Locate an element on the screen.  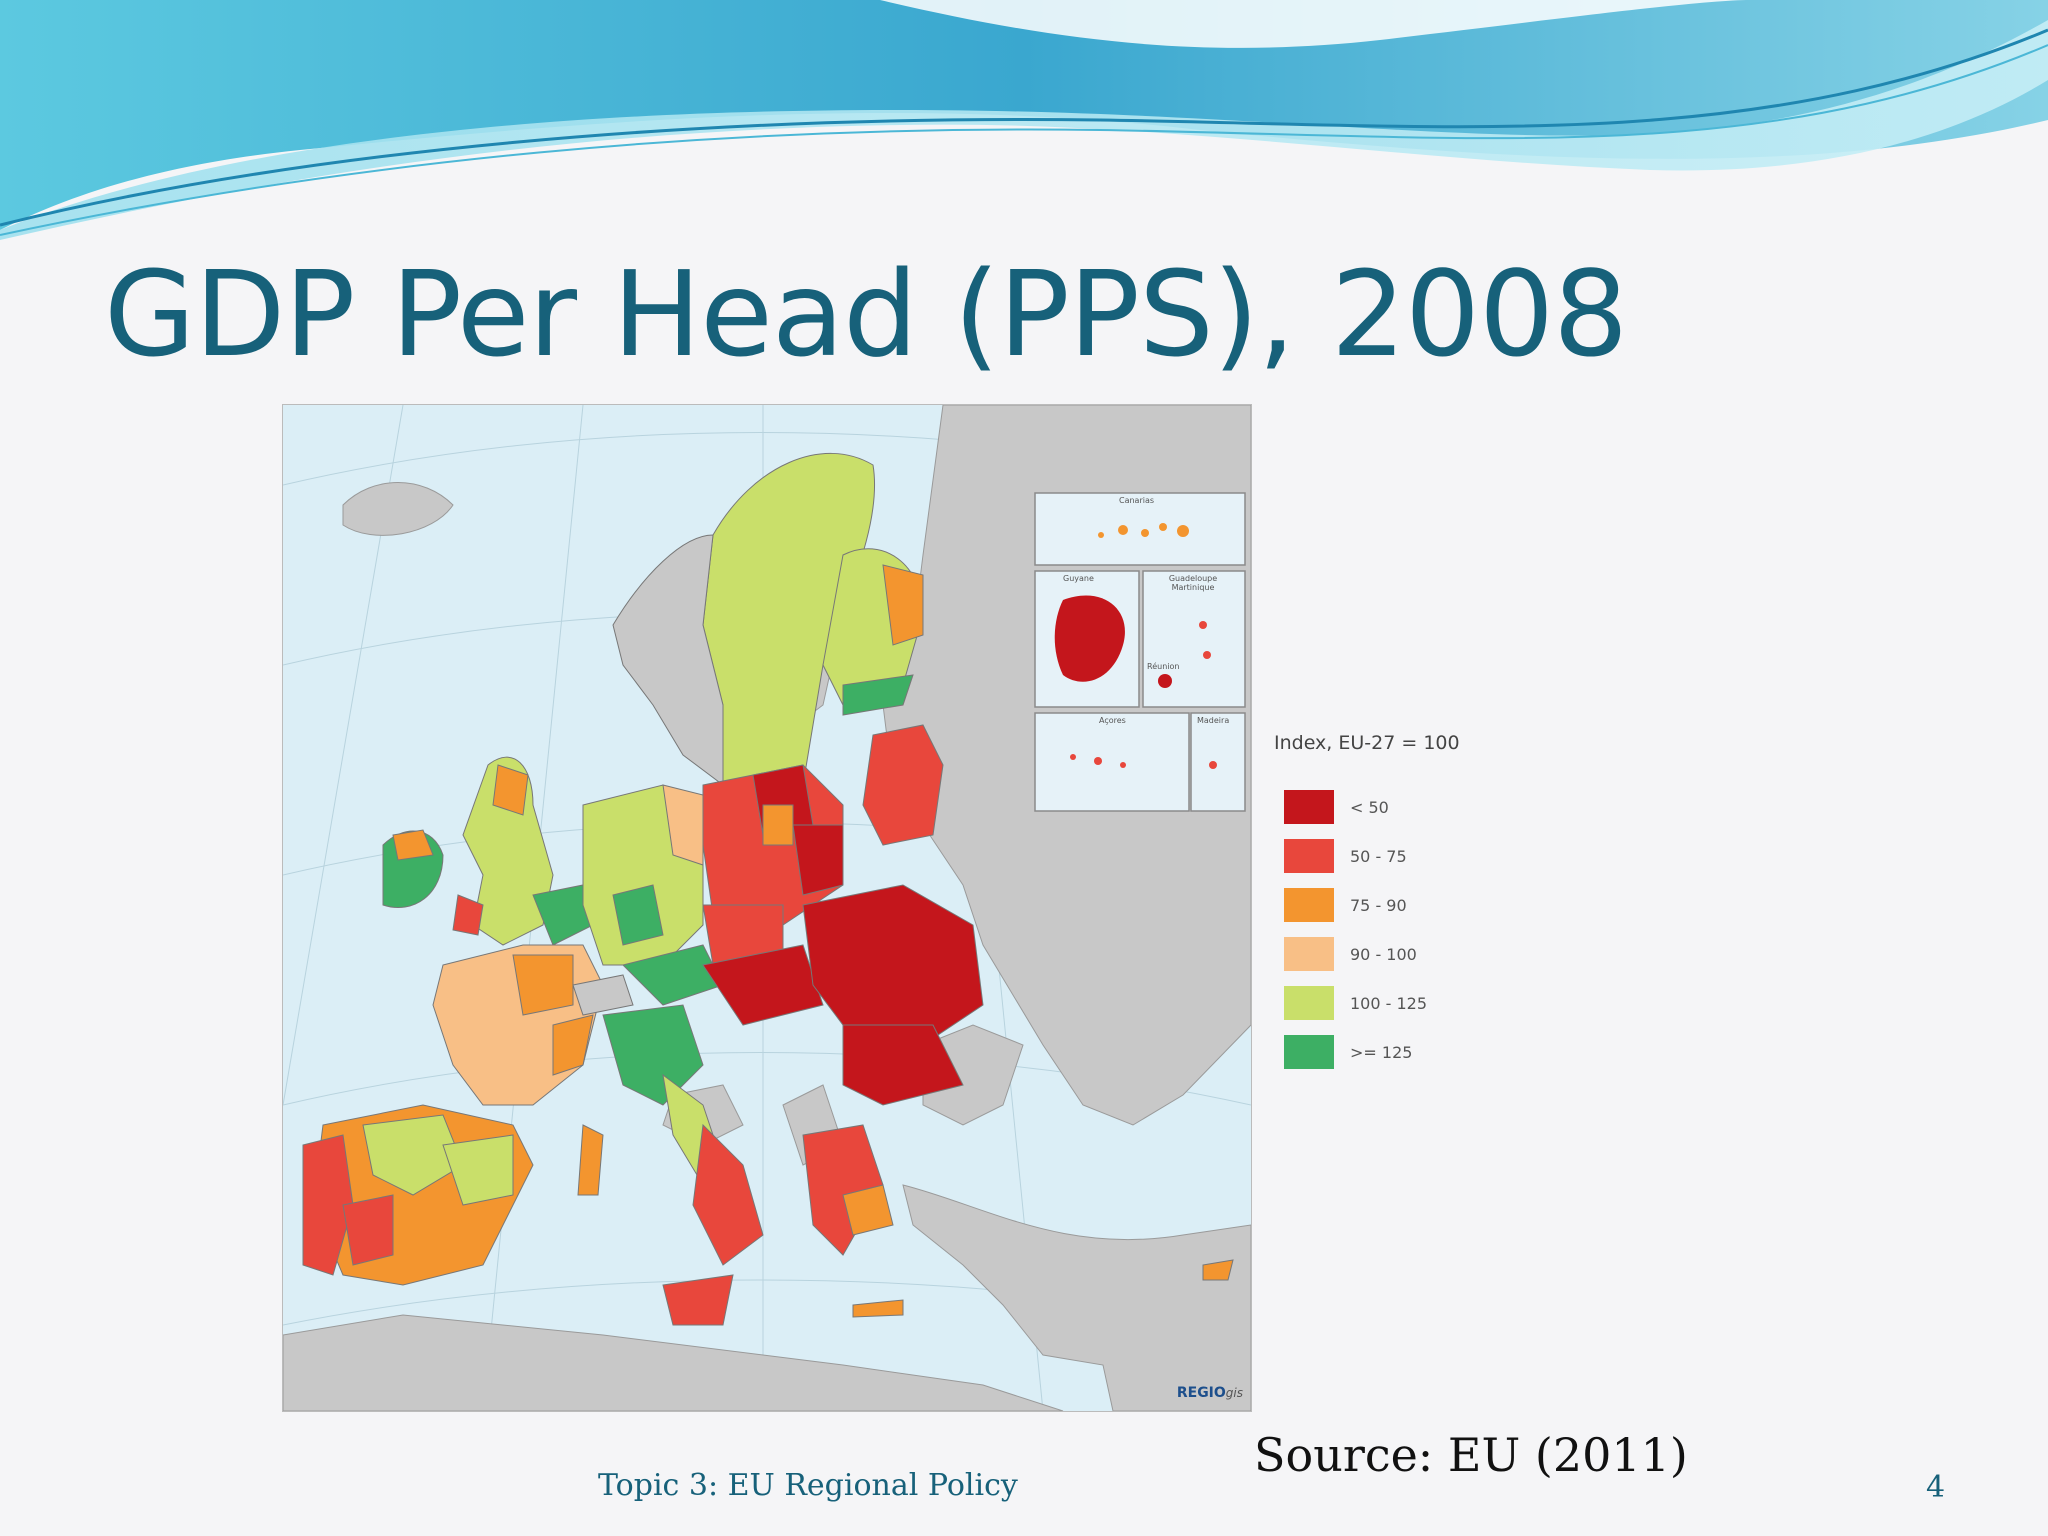
inset-label-reunion: Réunion is located at coordinates (1163, 666).